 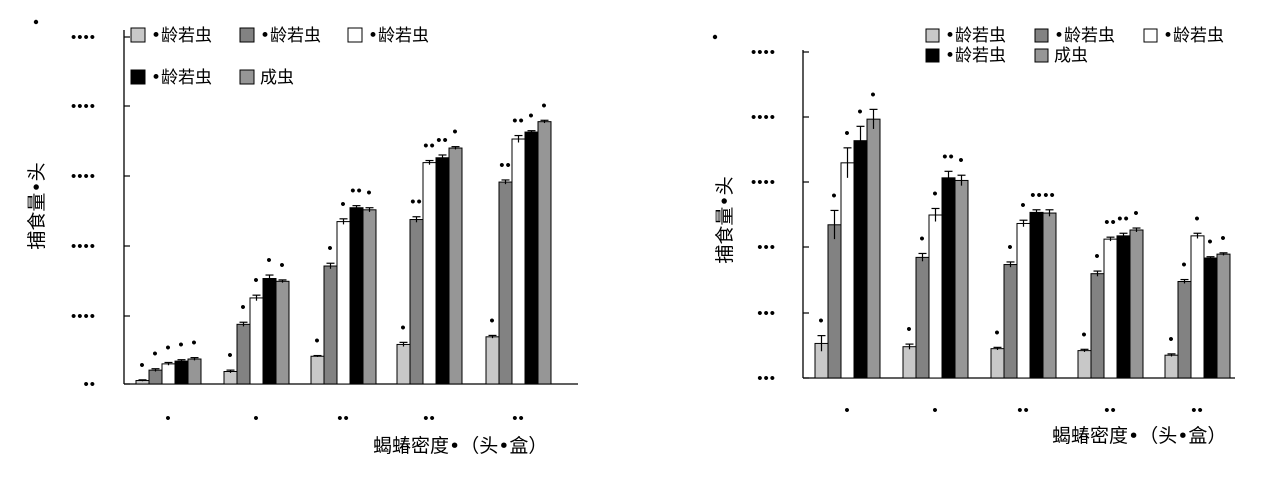 What do you see at coordinates (277, 78) in the screenshot?
I see `legend-label: 成虫` at bounding box center [277, 78].